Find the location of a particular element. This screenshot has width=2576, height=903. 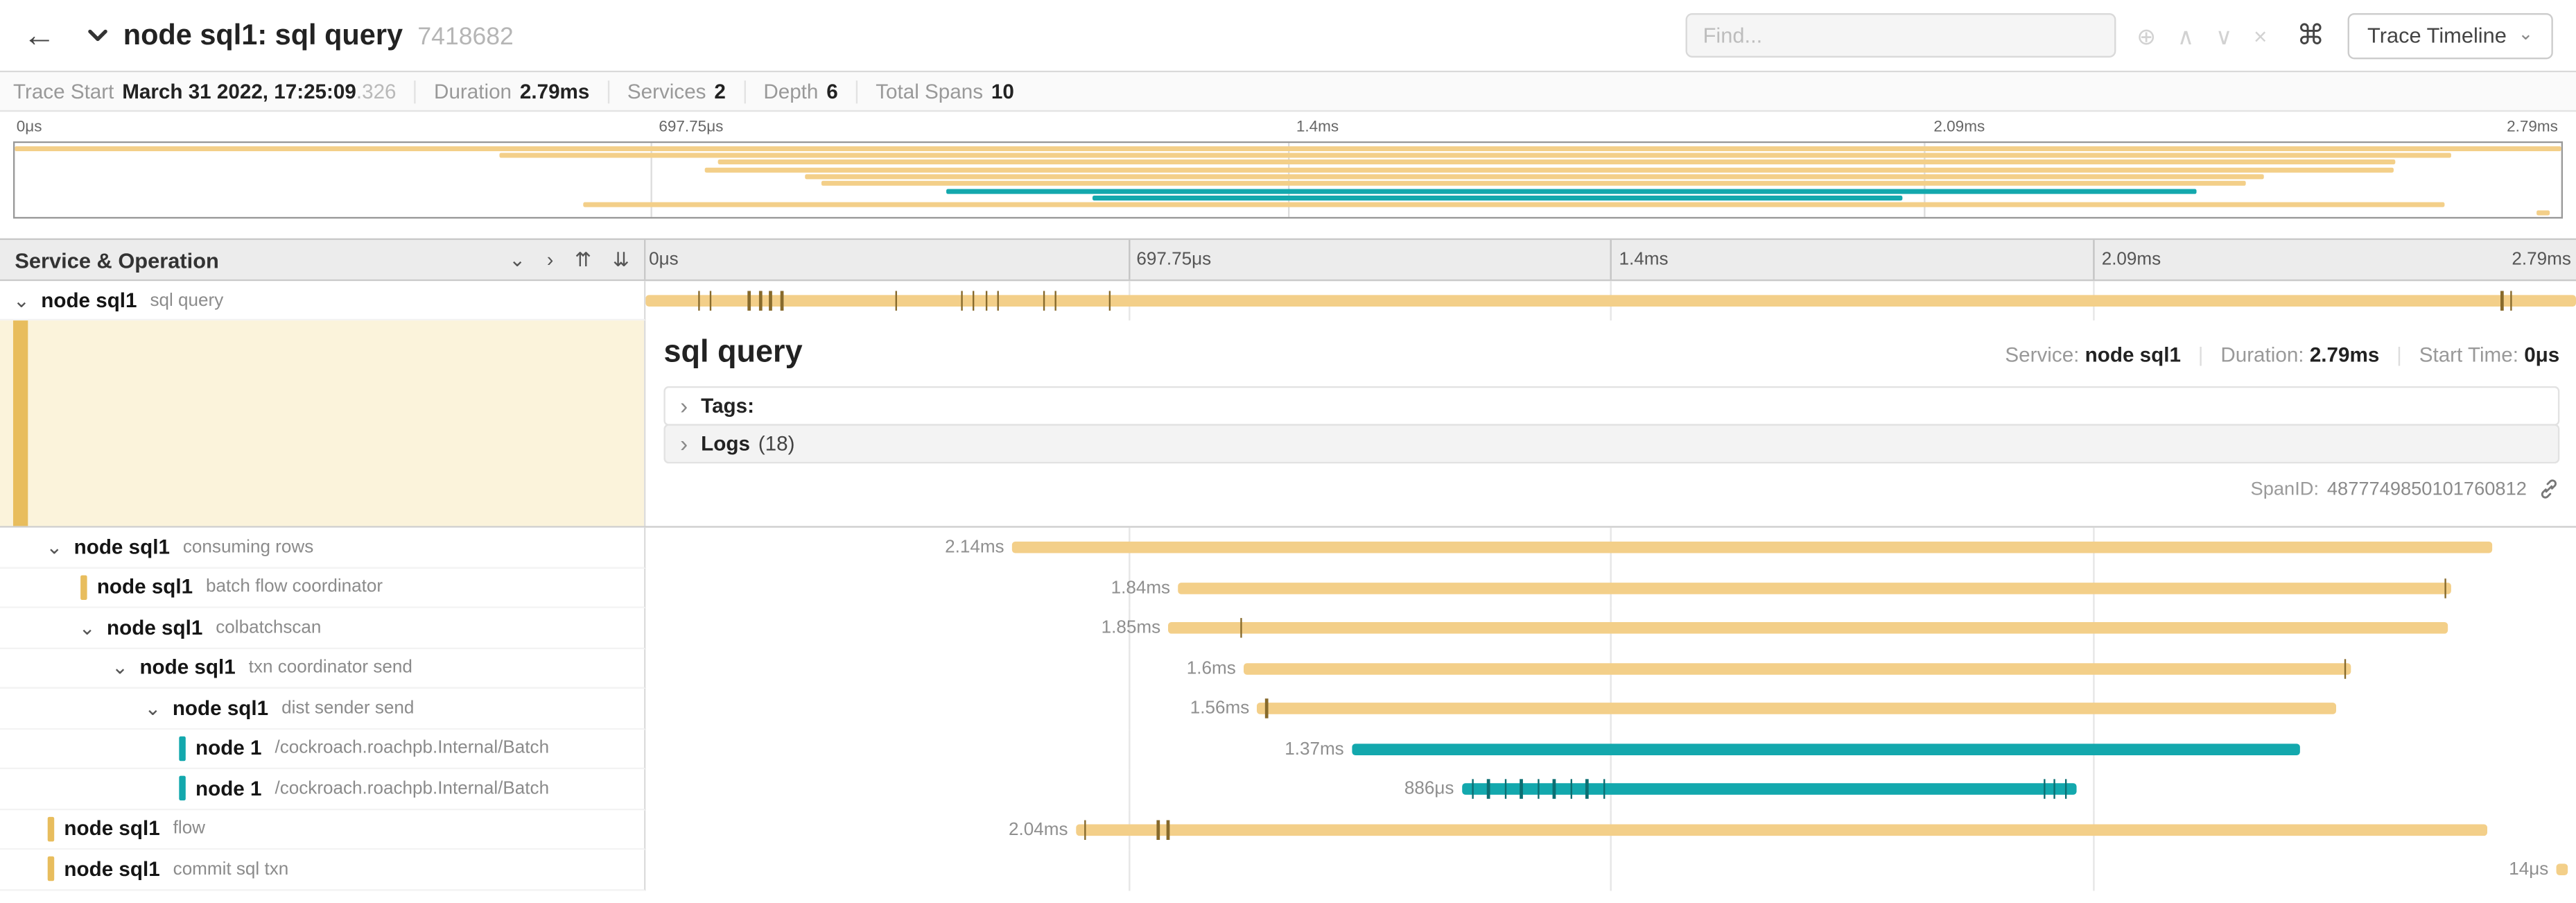

span-row: ⌄ node sql1 txn coordinator send 1.6ms is located at coordinates (1288, 668).